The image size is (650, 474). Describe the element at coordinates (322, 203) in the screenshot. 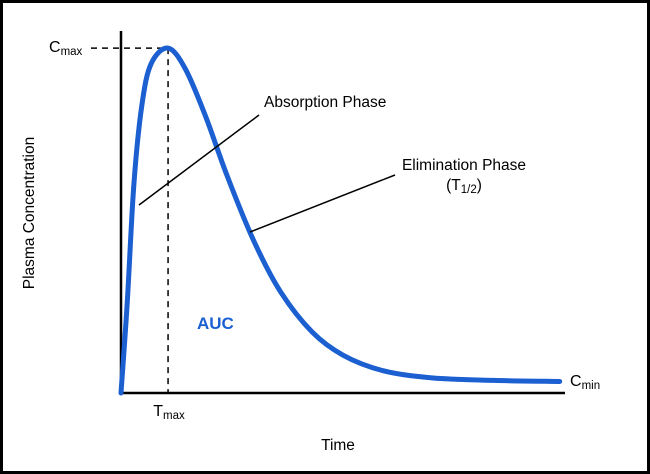

I see `elimination-pointer-line` at that location.